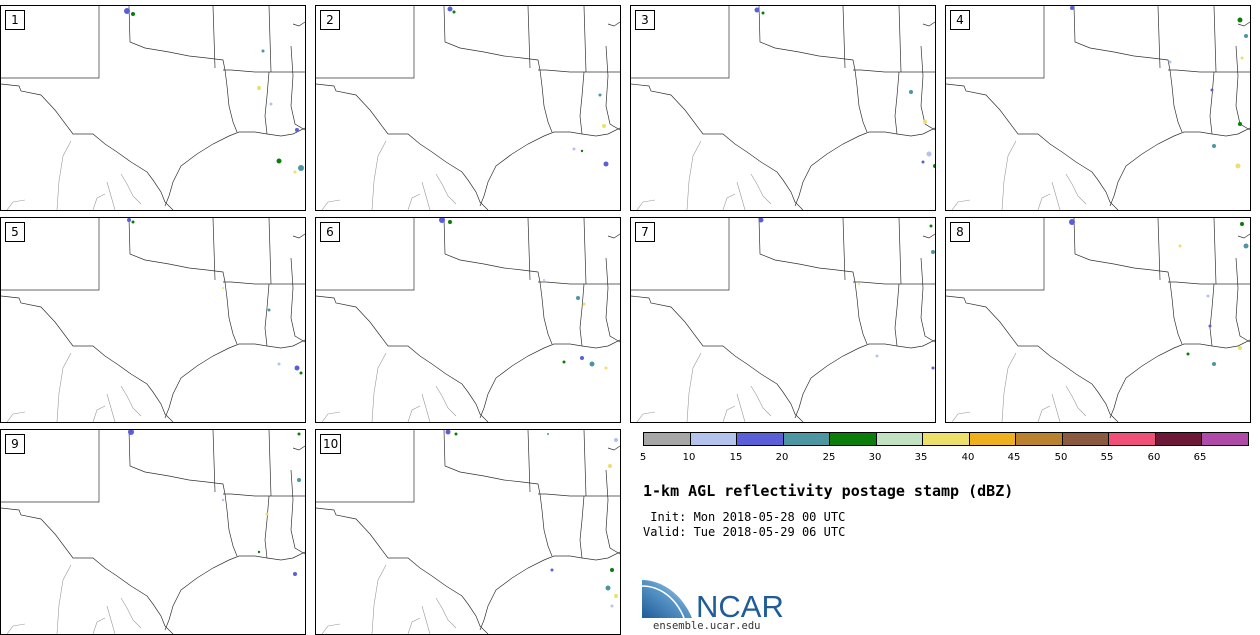  What do you see at coordinates (645, 232) in the screenshot?
I see `panel-number: 7` at bounding box center [645, 232].